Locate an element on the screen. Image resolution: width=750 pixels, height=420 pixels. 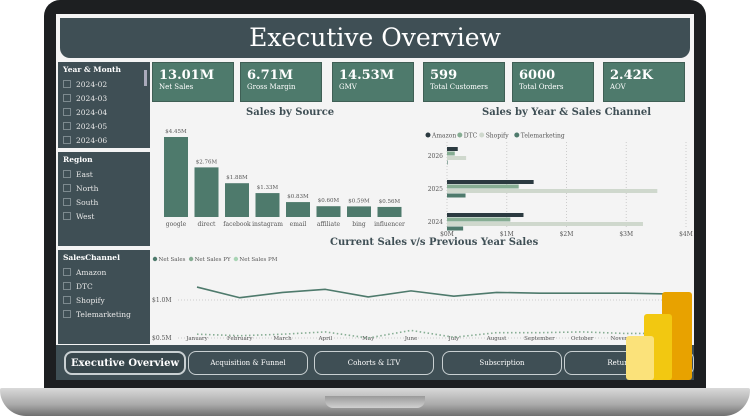
kpi-label: Total Orders is located at coordinates (541, 87).